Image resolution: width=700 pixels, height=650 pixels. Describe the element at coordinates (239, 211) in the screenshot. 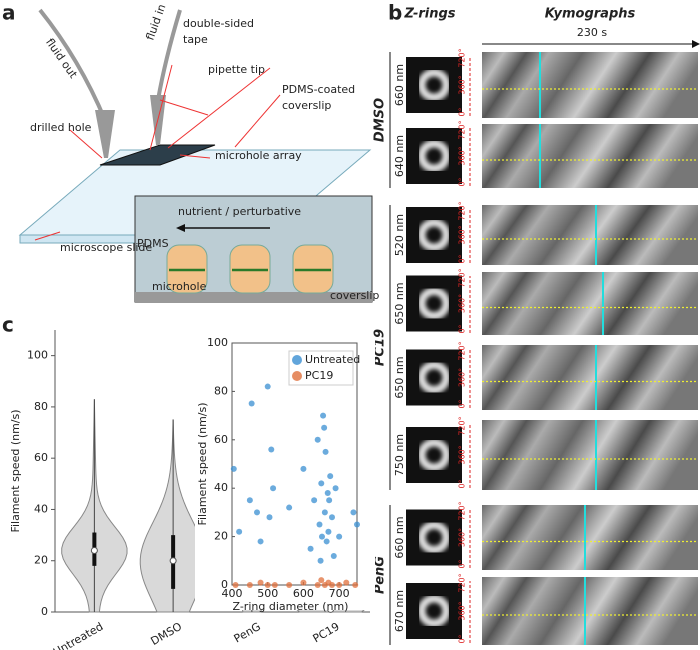

I see `inset-label: nutrient / perturbative` at that location.